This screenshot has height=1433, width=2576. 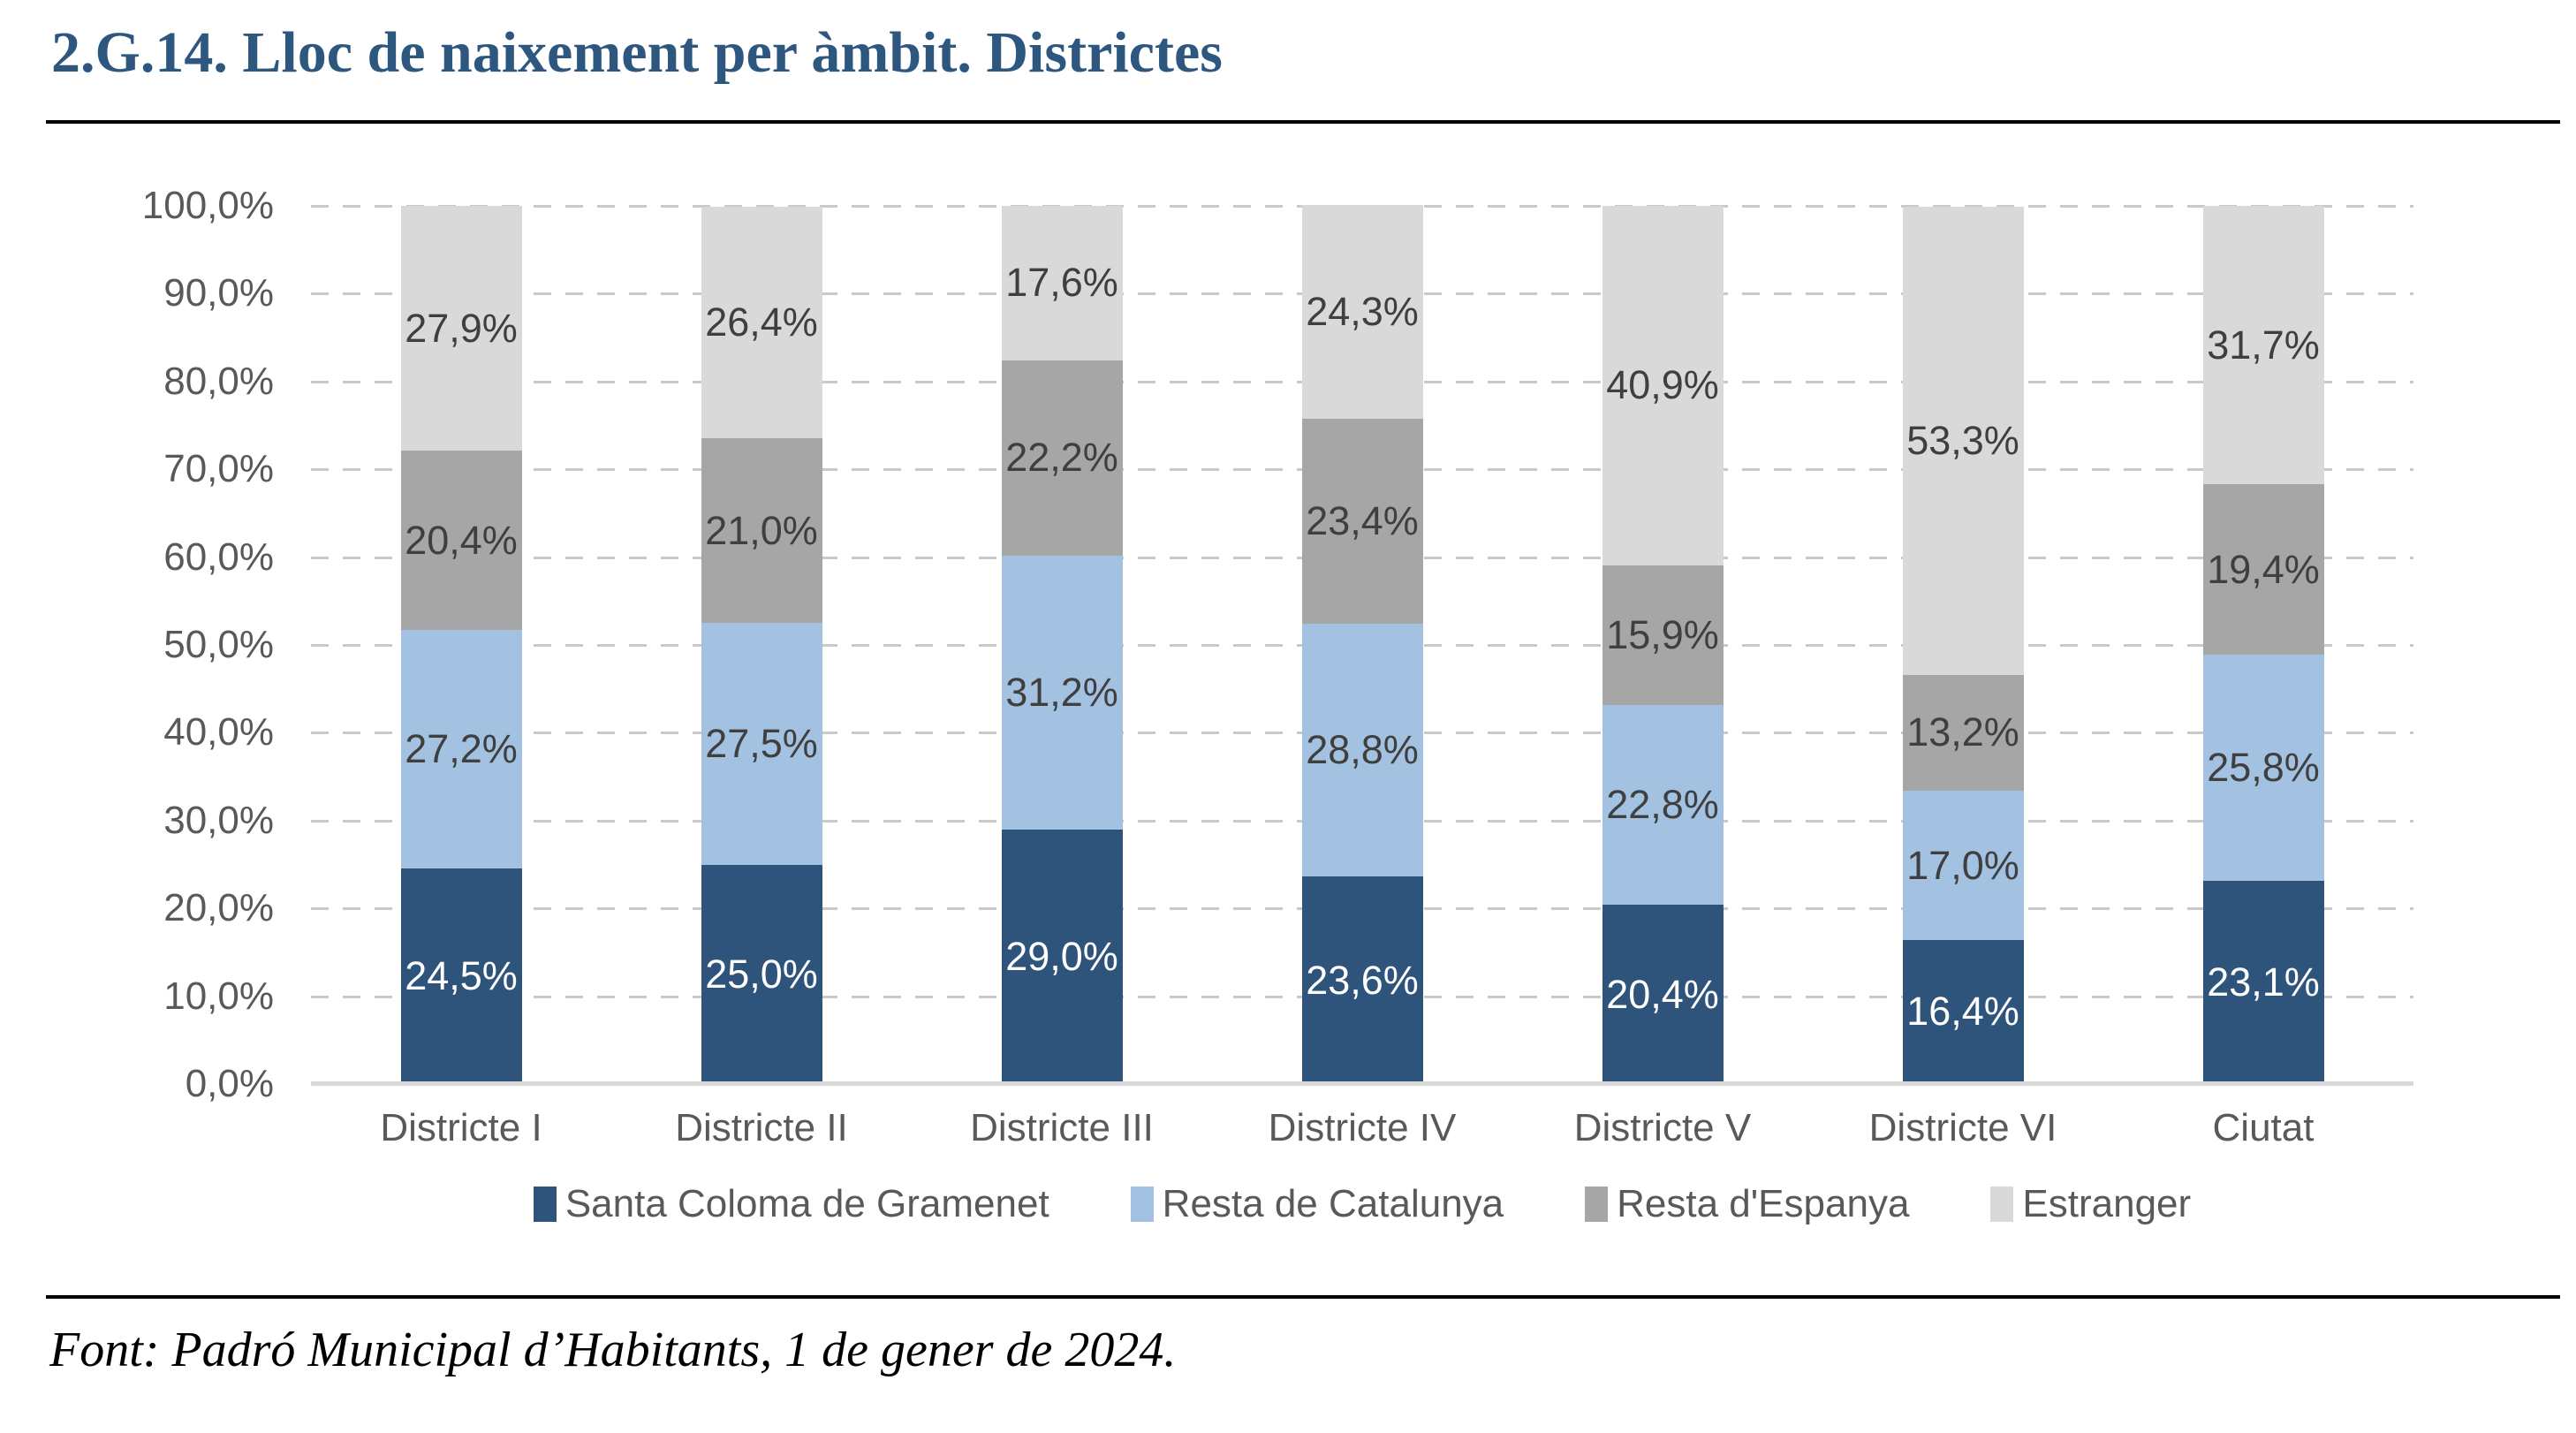 What do you see at coordinates (807, 1203) in the screenshot?
I see `legend-label: Santa Coloma de Gramenet` at bounding box center [807, 1203].